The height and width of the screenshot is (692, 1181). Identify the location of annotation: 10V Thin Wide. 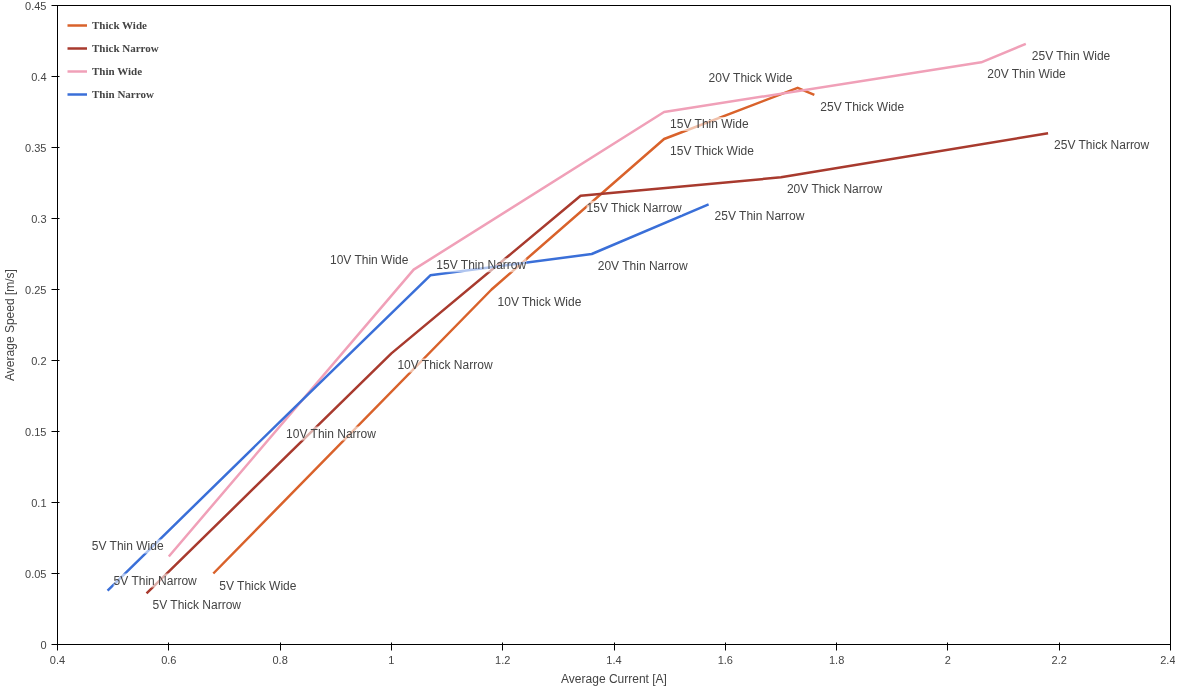
(369, 259).